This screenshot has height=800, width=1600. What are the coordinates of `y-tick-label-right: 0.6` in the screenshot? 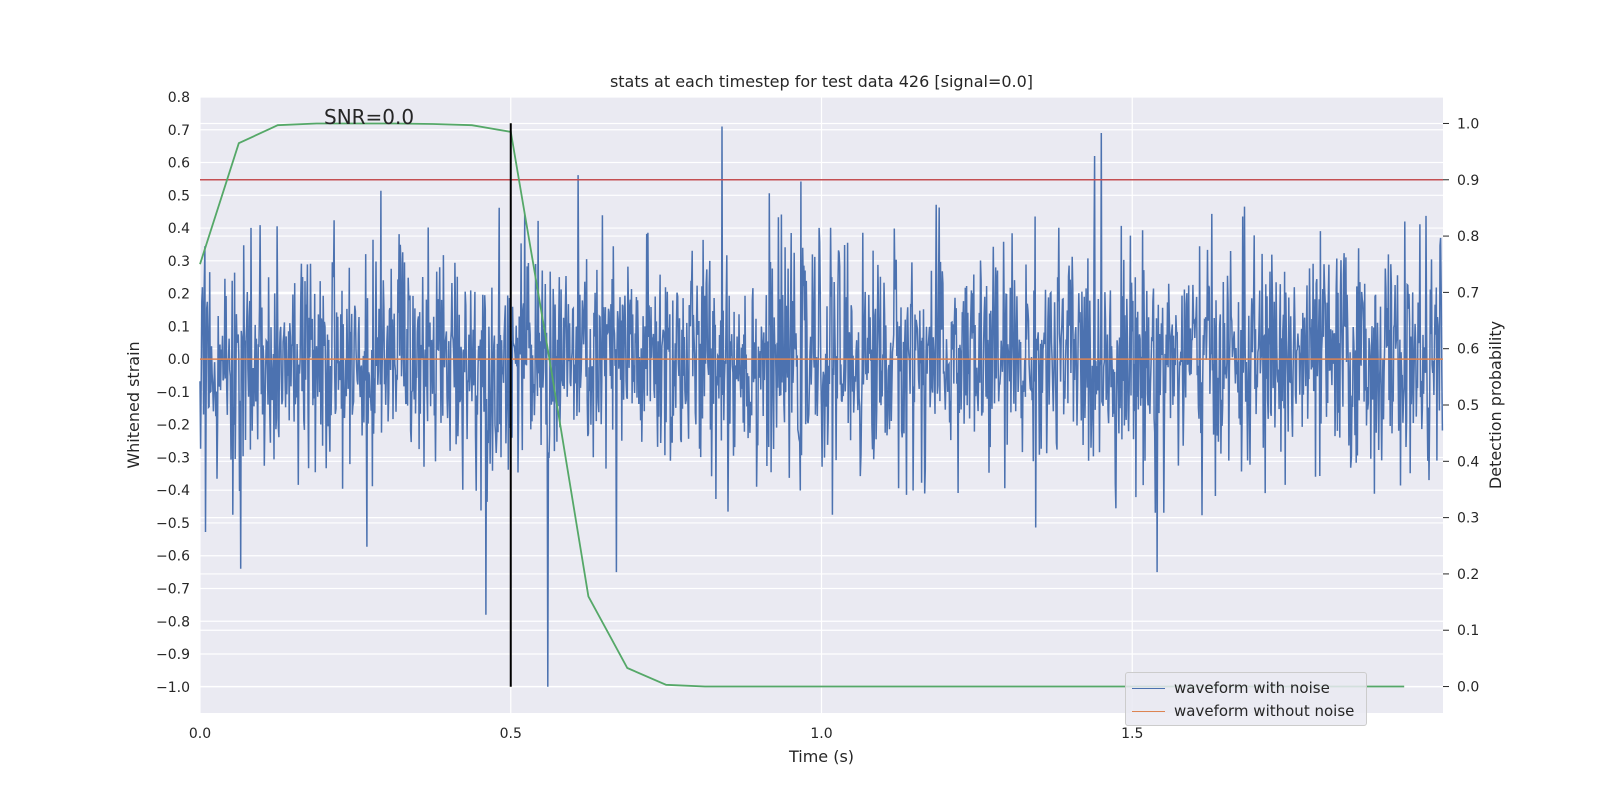 It's located at (1468, 350).